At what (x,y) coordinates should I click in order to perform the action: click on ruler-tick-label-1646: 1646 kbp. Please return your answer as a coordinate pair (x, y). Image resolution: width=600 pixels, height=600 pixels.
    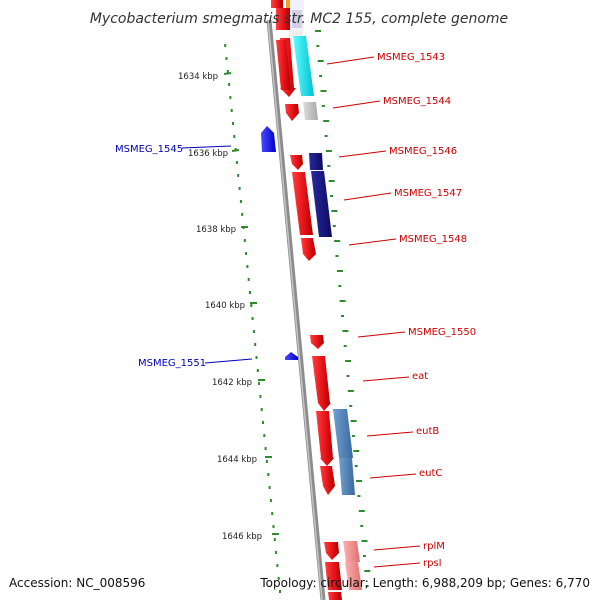
    Looking at the image, I should click on (242, 537).